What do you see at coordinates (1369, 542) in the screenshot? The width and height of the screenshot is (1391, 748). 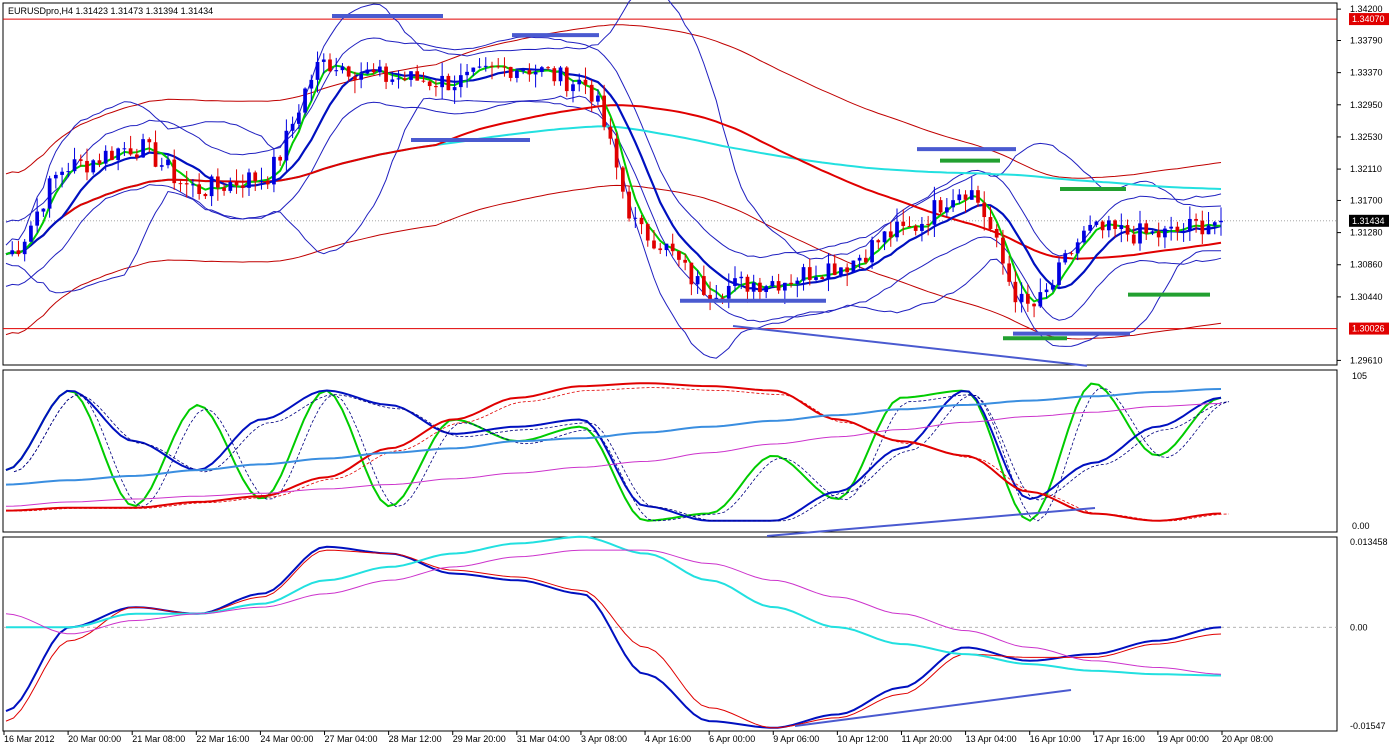 I see `macd-top-label: 0.013458` at bounding box center [1369, 542].